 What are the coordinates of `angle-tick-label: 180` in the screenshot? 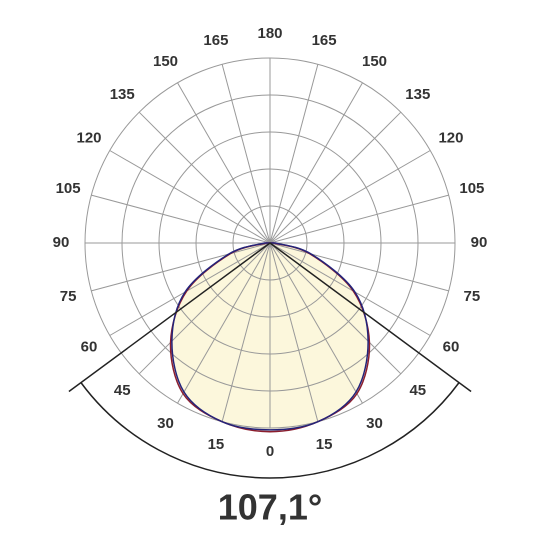 It's located at (269, 33).